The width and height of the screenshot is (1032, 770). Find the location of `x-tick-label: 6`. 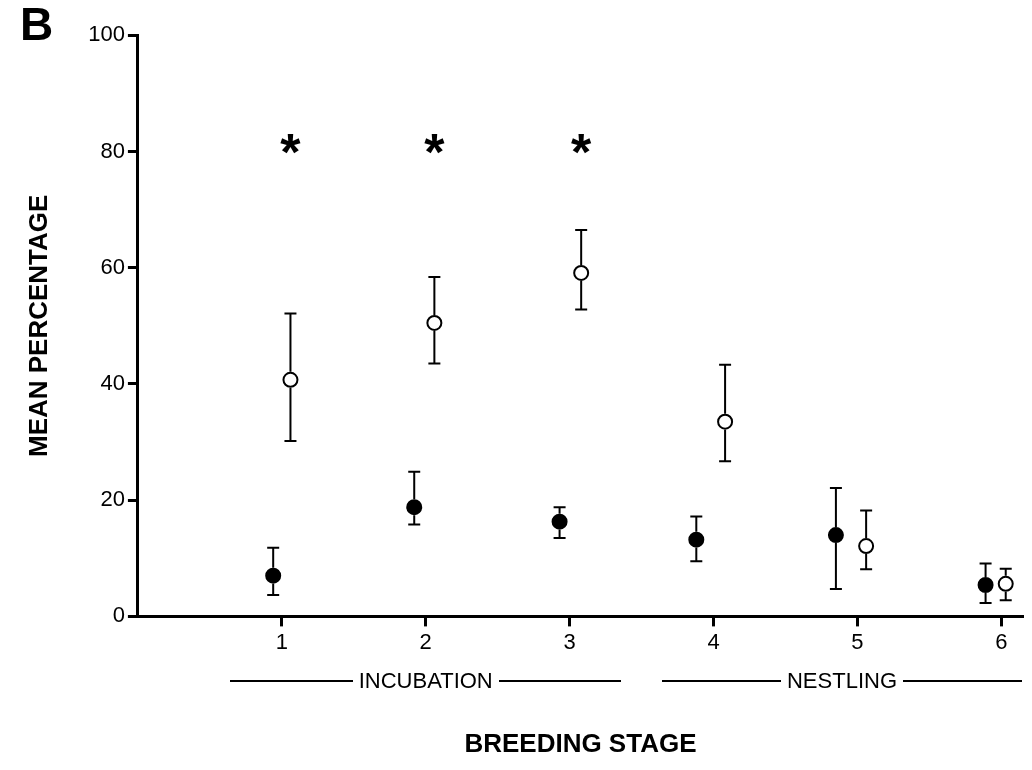

x-tick-label: 6 is located at coordinates (1001, 641).